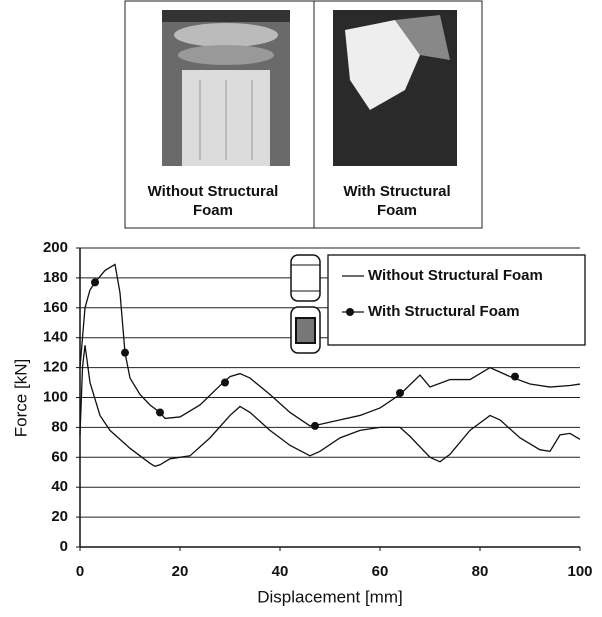 The height and width of the screenshot is (617, 602). Describe the element at coordinates (180, 571) in the screenshot. I see `x-tick-label: 20` at that location.